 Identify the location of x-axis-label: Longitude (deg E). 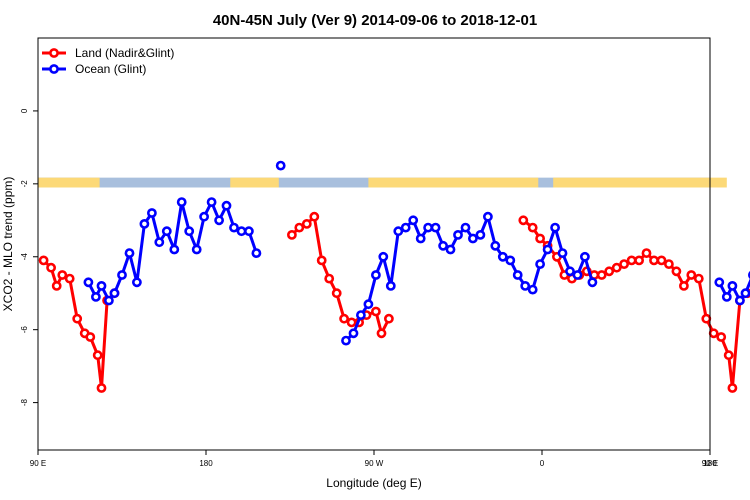
(373, 483).